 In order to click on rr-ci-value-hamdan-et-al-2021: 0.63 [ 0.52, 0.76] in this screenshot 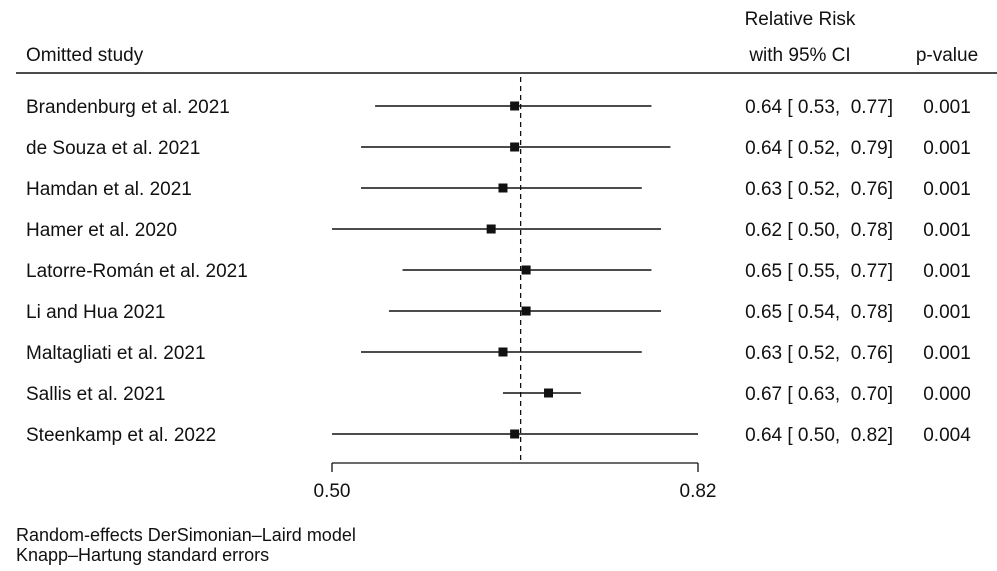, I will do `click(819, 189)`.